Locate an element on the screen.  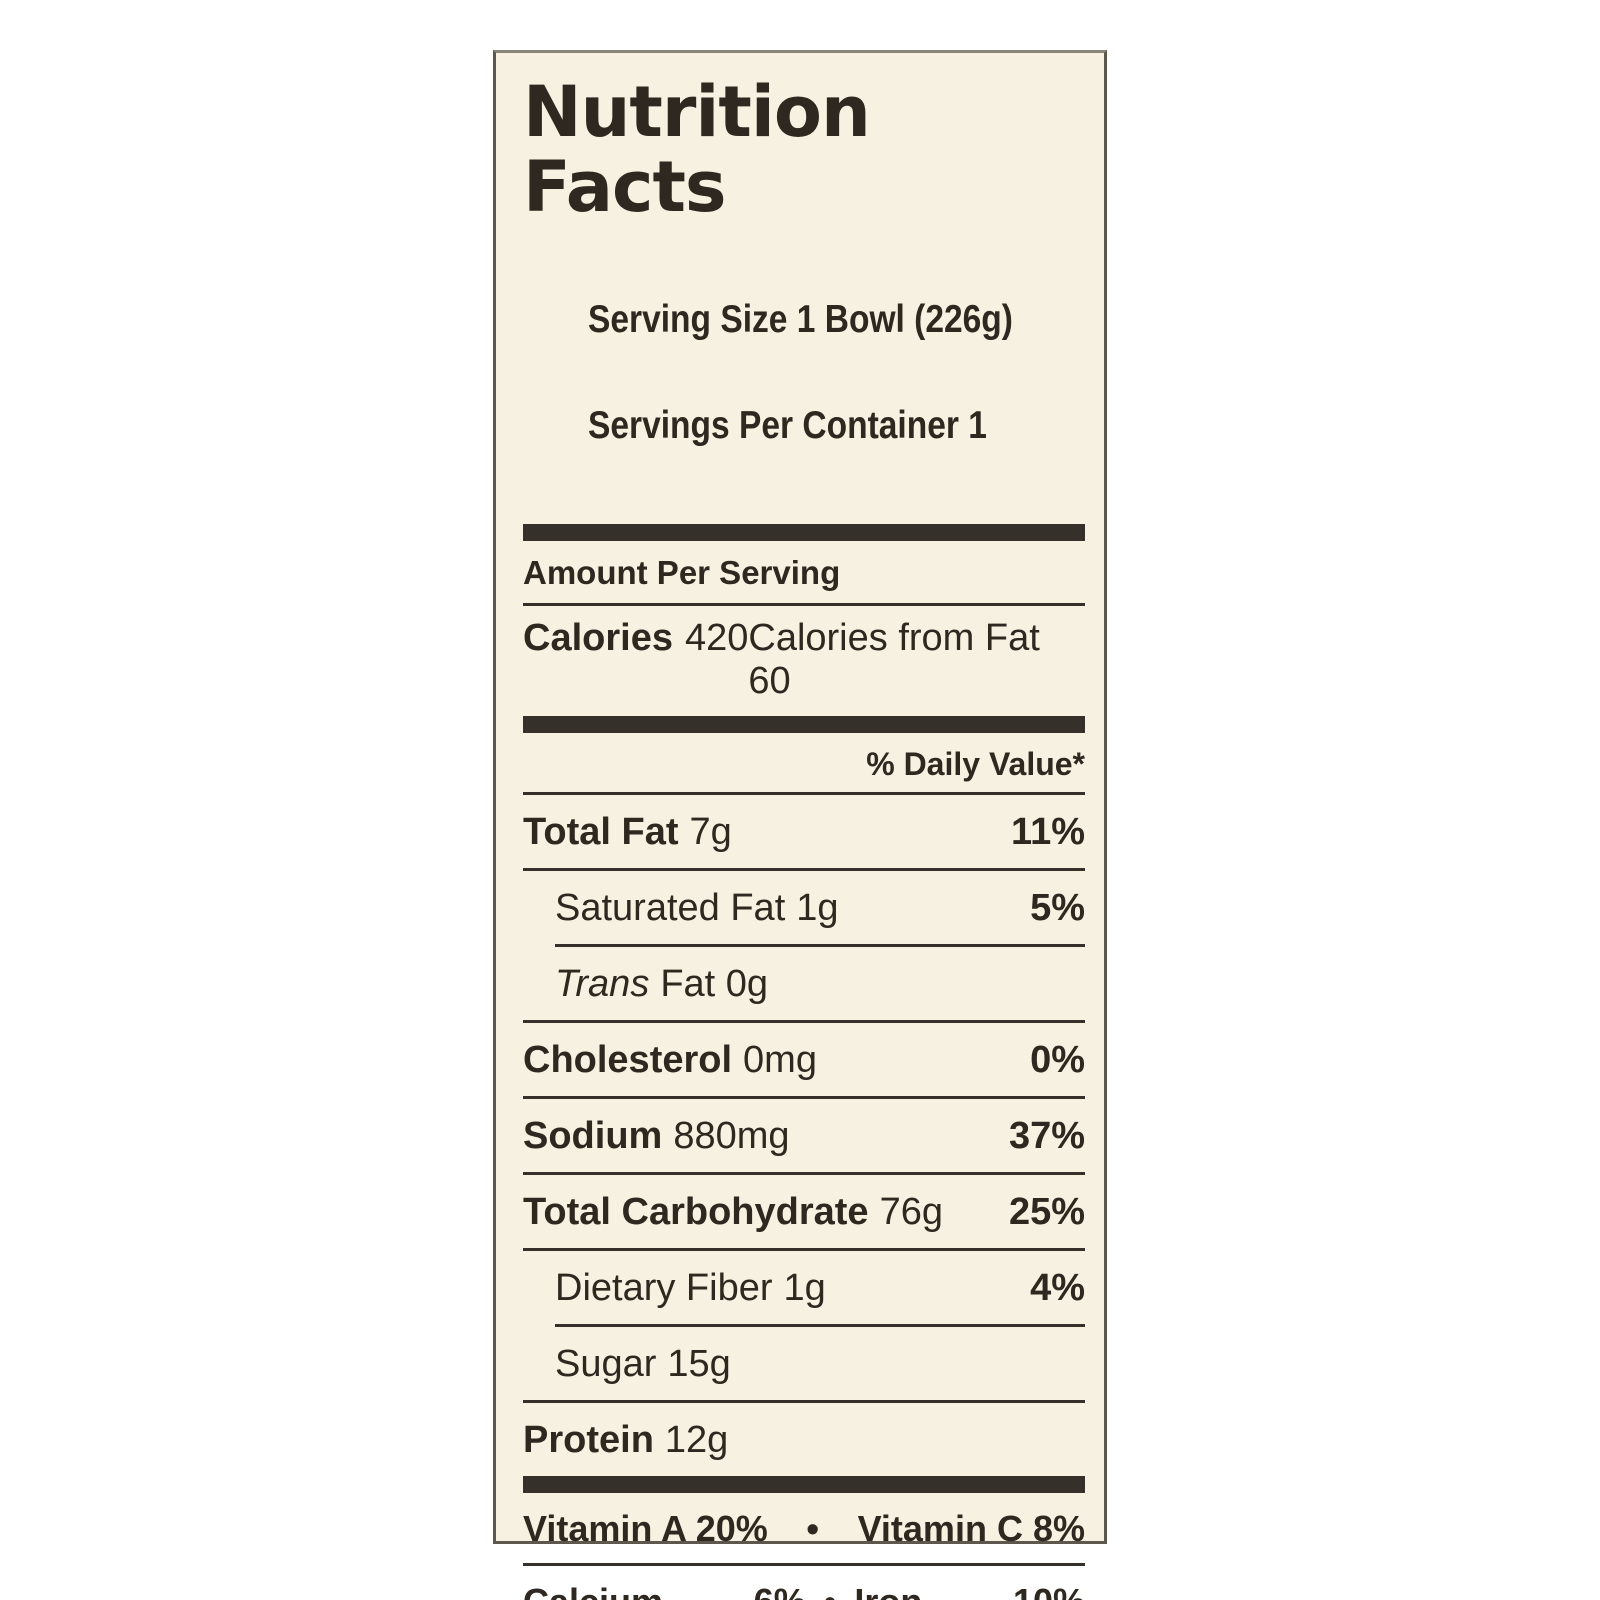
label-title: Nutrition Facts is located at coordinates (804, 150).